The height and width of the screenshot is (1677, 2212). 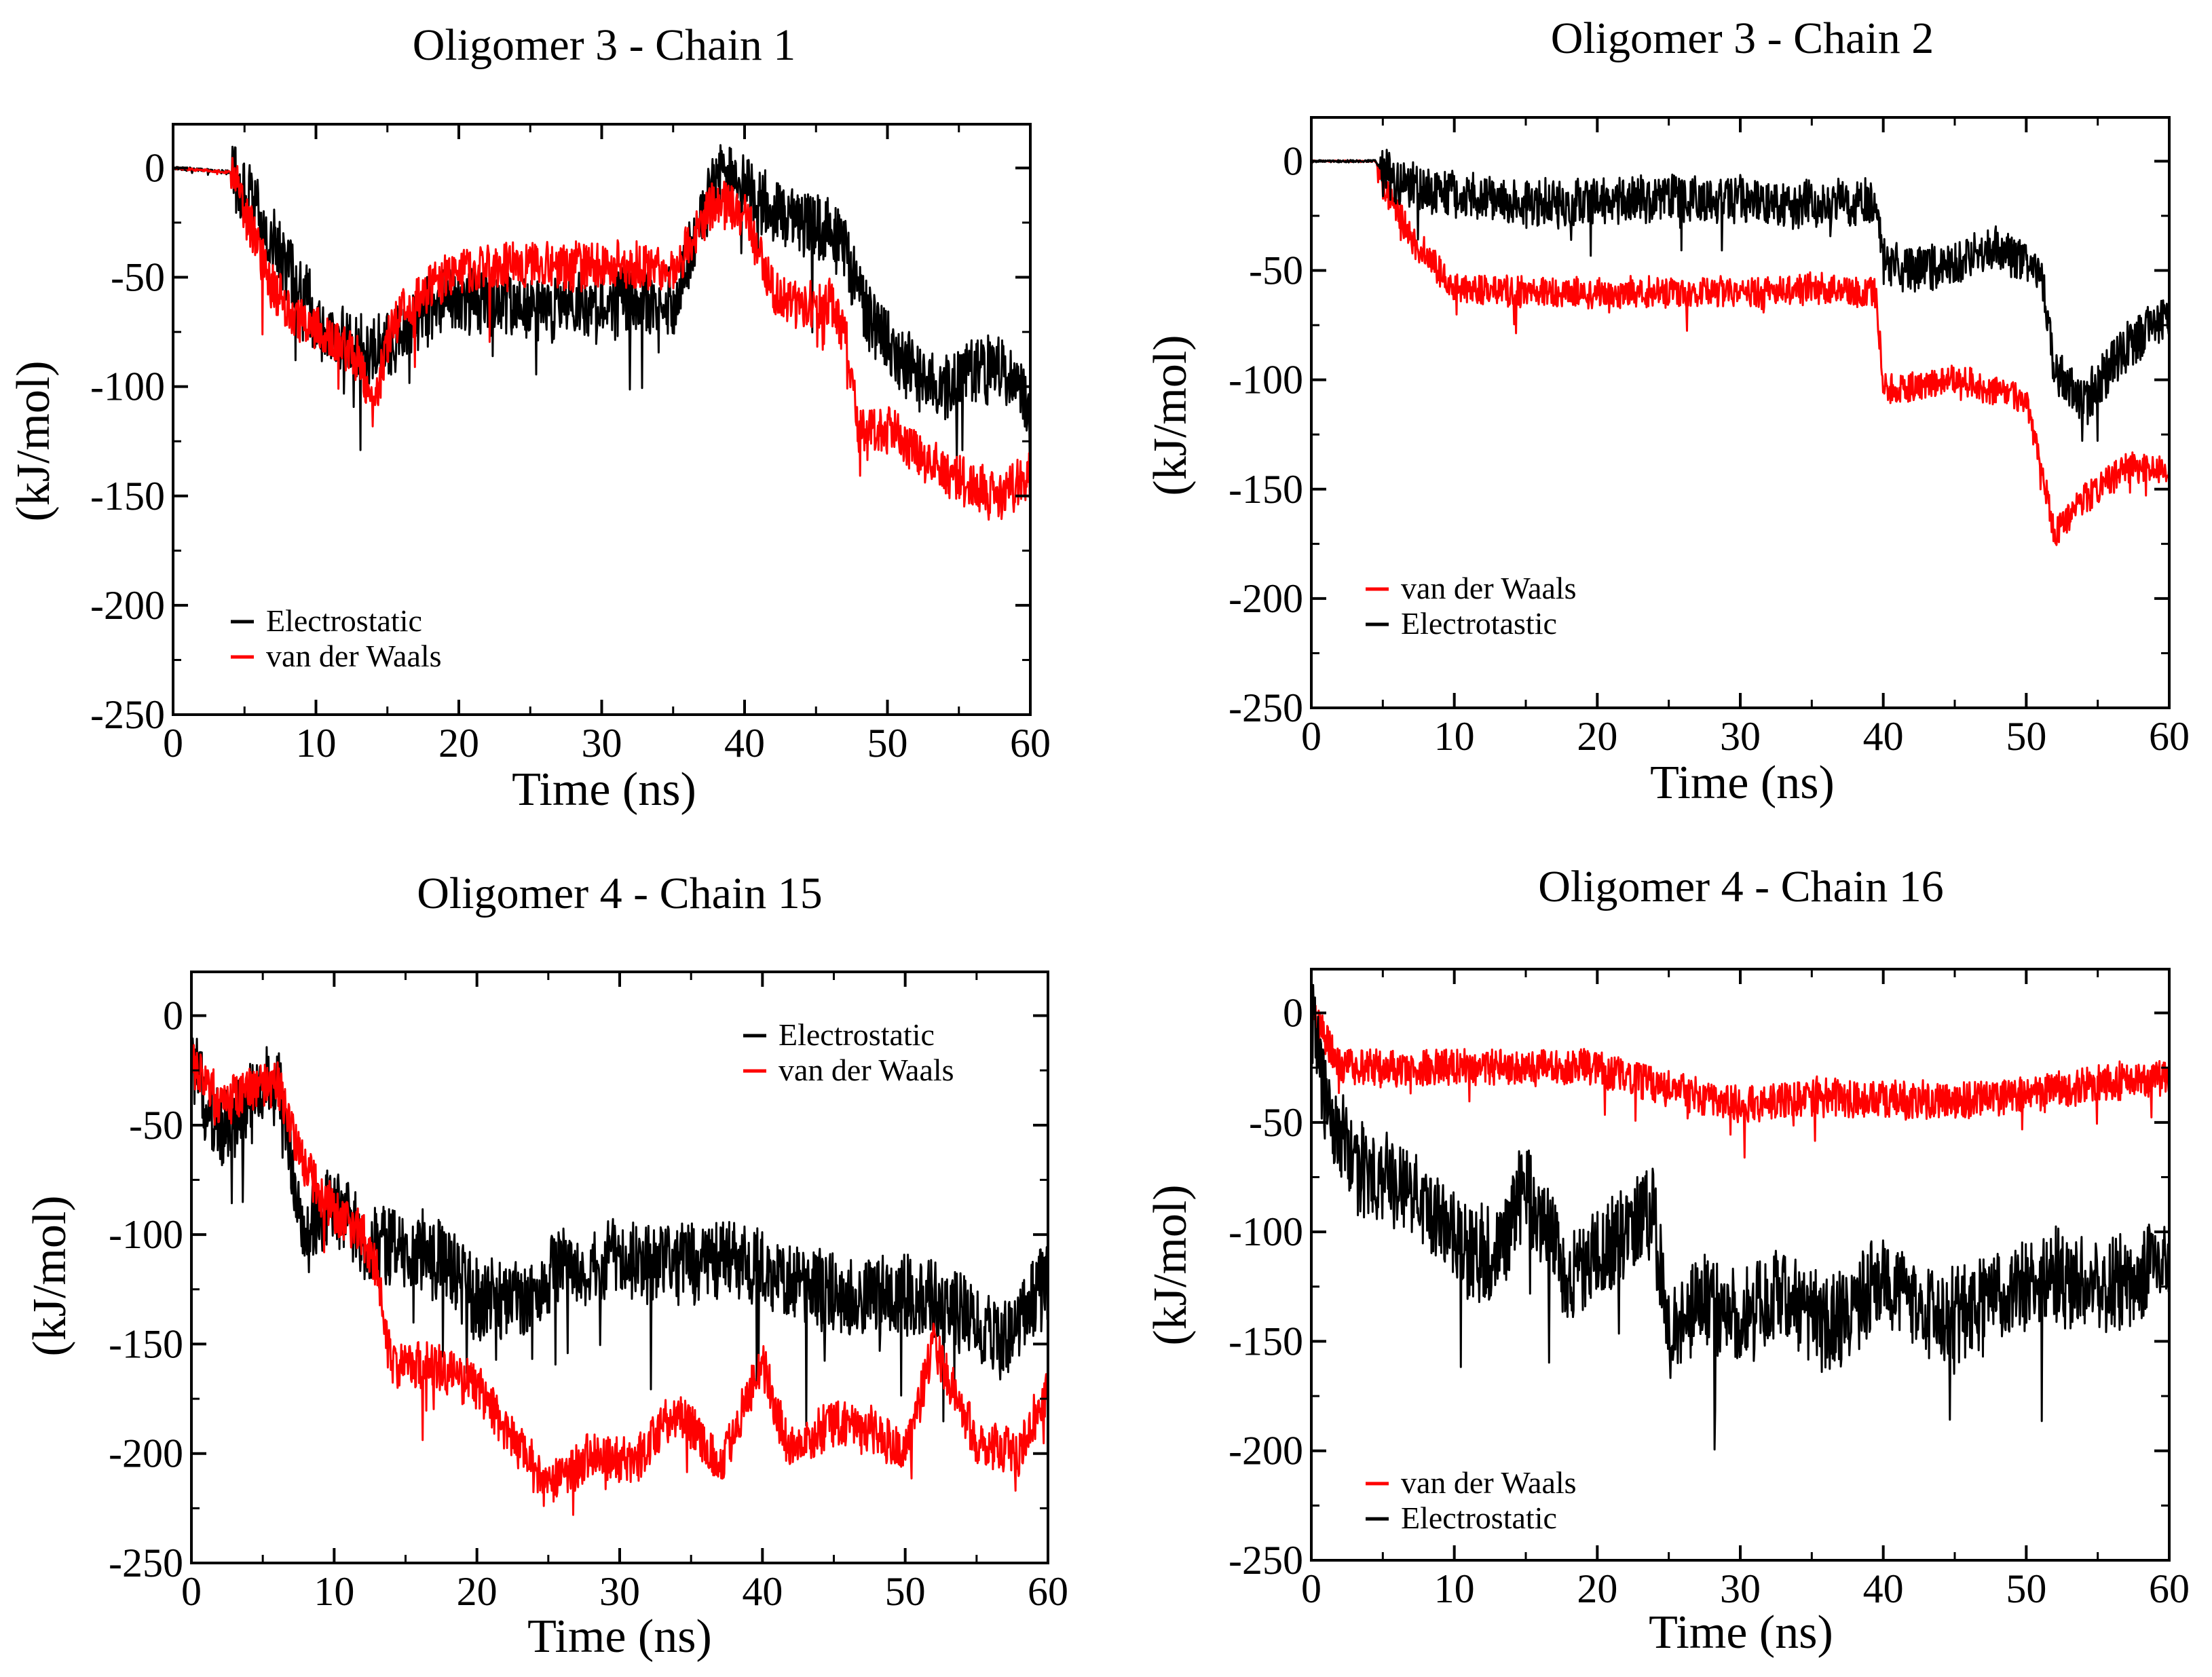 I want to click on chart-title: Oligomer 4 - Chain 15, so click(x=620, y=893).